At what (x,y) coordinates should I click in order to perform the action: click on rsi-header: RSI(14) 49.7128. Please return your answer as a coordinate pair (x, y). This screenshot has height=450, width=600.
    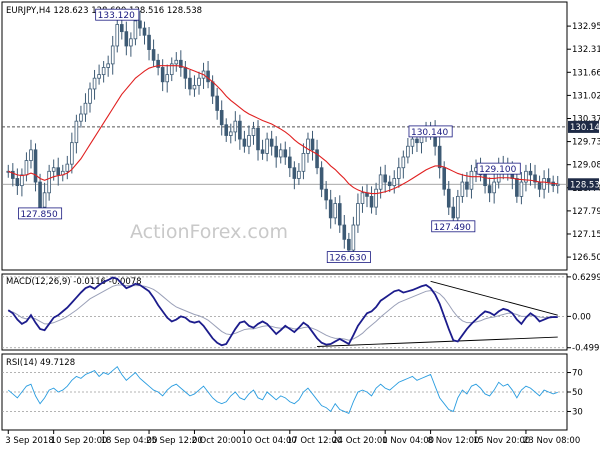
    Looking at the image, I should click on (40, 363).